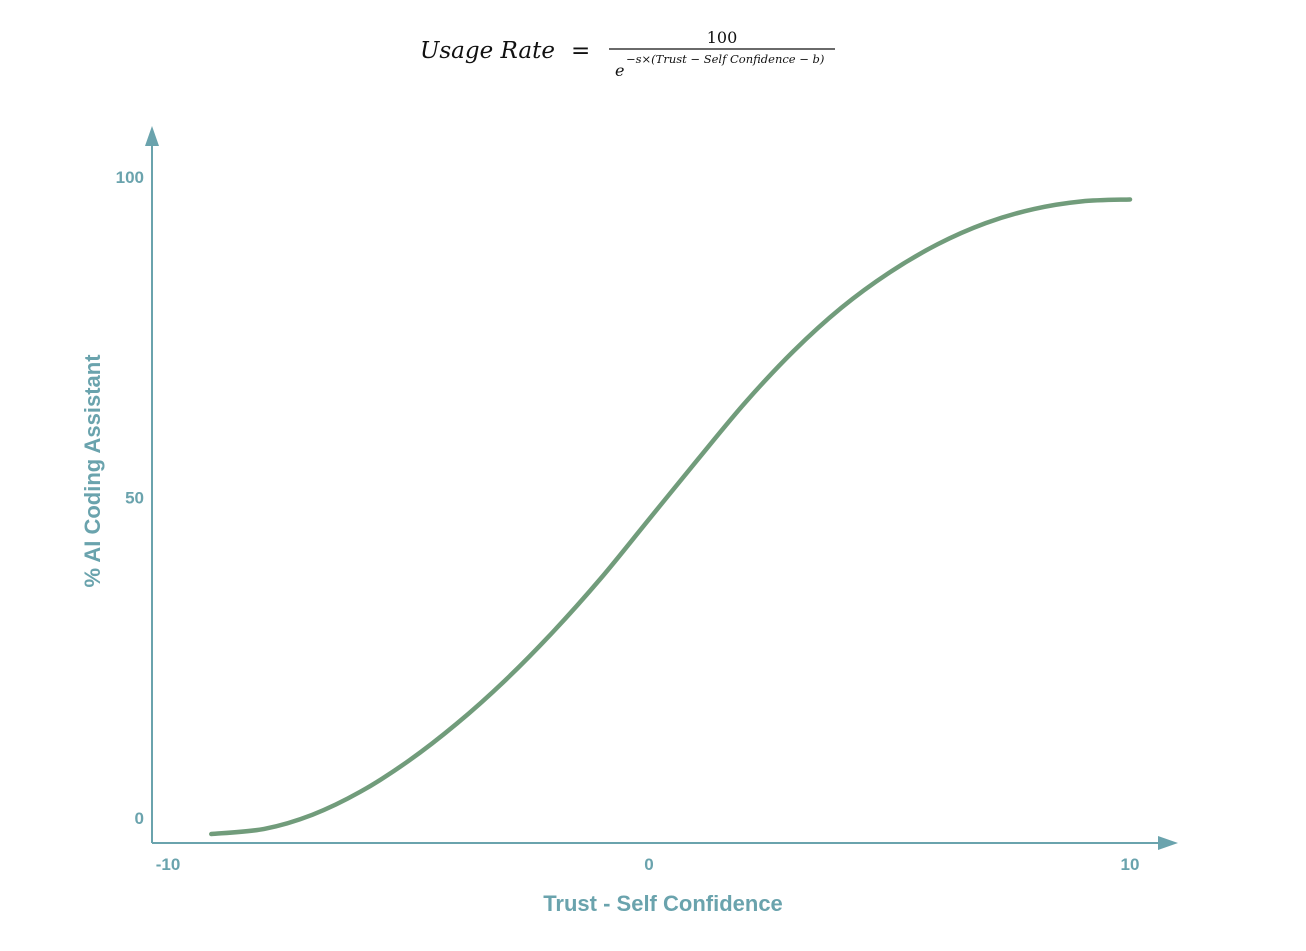 This screenshot has width=1306, height=951. I want to click on x-tick-labels: -10 0 10, so click(648, 864).